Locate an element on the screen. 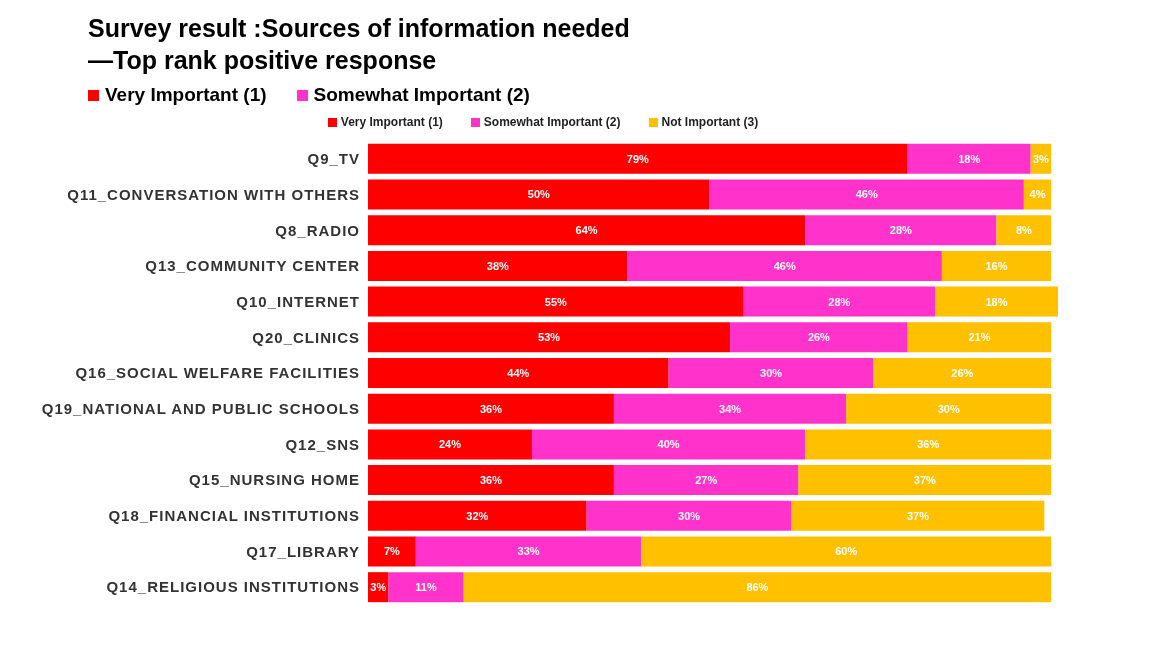 This screenshot has height=670, width=1150. data-label: 32% is located at coordinates (477, 515).